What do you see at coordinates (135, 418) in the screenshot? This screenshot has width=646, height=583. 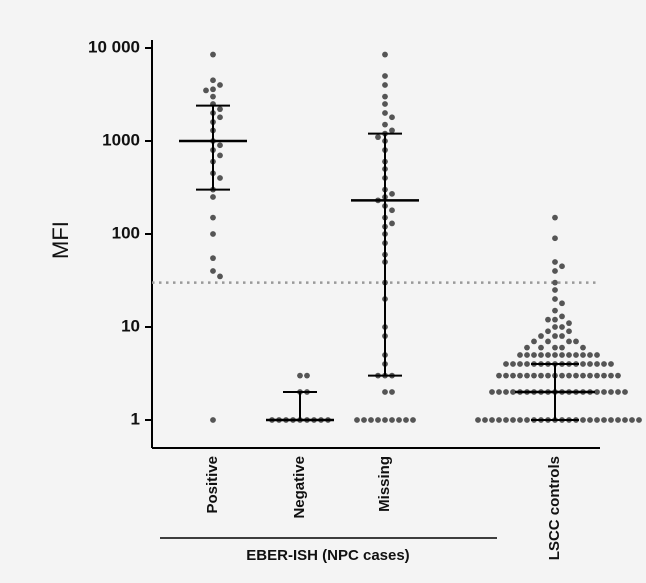 I see `y-tick-label: 1` at bounding box center [135, 418].